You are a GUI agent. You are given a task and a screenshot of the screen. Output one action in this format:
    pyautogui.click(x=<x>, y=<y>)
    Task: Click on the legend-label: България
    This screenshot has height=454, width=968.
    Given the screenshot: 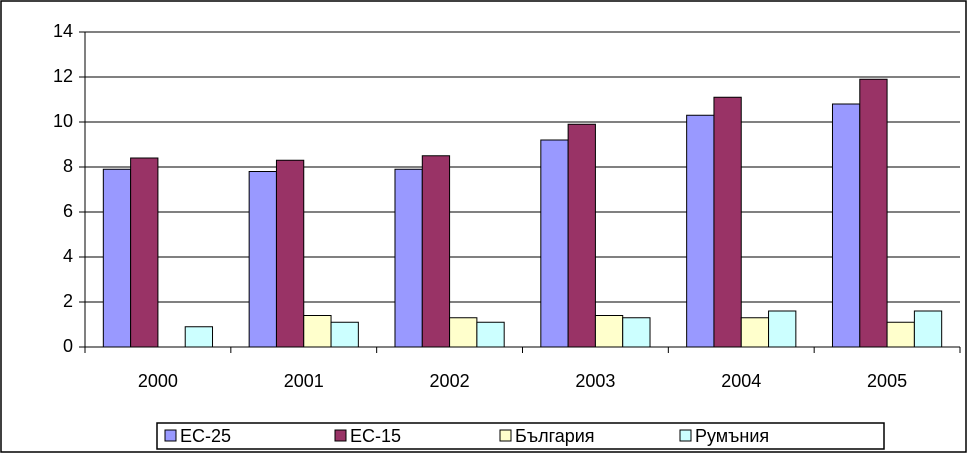 What is the action you would take?
    pyautogui.click(x=555, y=436)
    